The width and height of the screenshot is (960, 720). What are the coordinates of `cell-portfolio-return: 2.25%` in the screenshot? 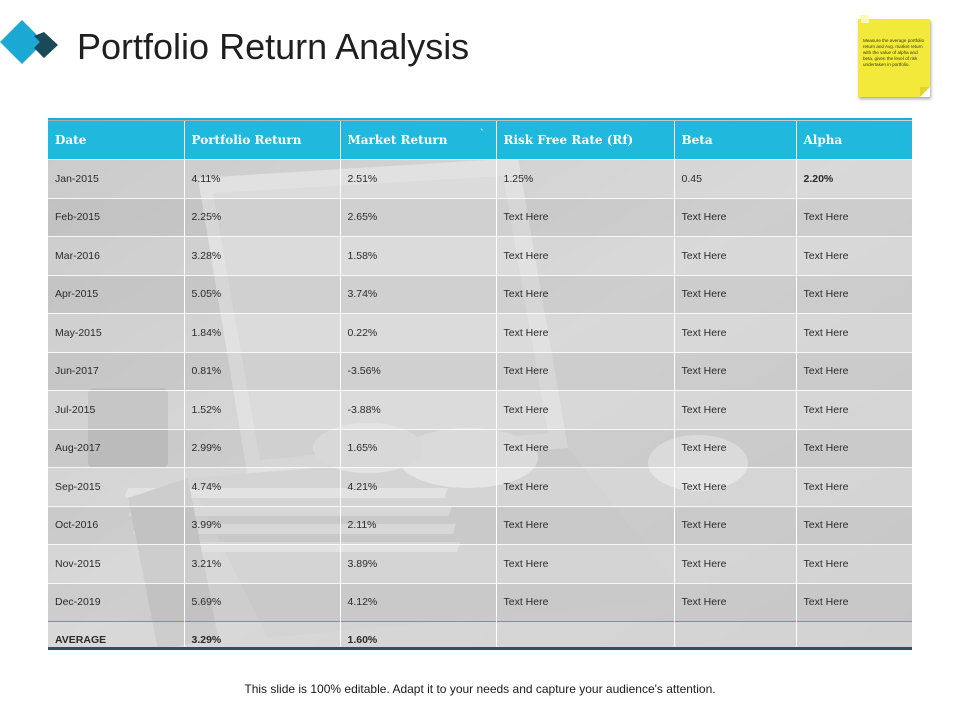 It's located at (262, 217).